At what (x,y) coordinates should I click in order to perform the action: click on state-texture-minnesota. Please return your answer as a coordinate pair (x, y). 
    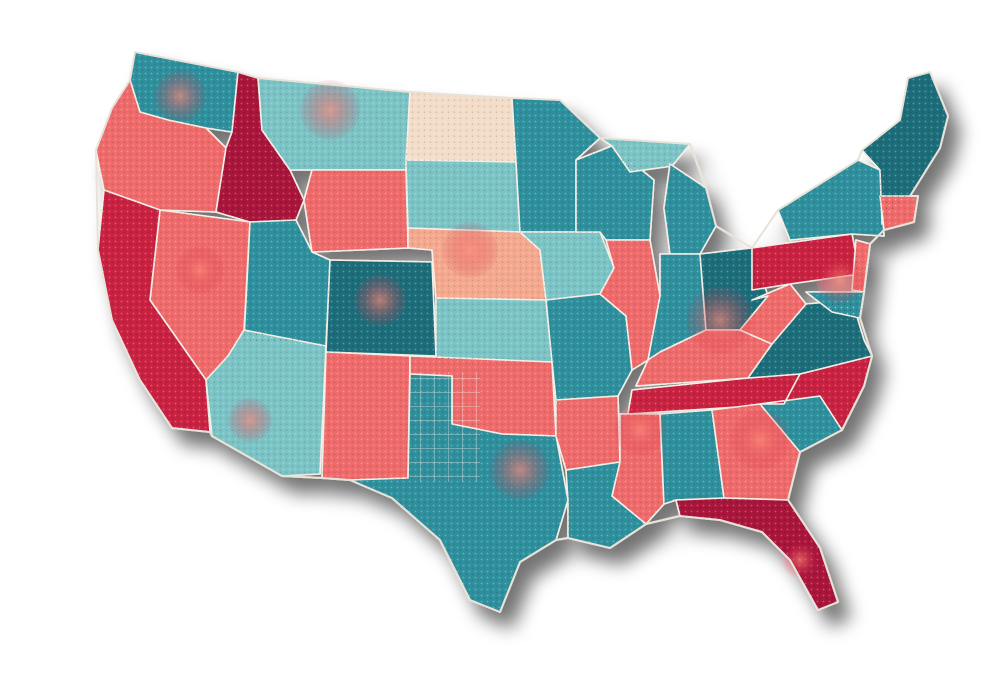
    Looking at the image, I should click on (556, 165).